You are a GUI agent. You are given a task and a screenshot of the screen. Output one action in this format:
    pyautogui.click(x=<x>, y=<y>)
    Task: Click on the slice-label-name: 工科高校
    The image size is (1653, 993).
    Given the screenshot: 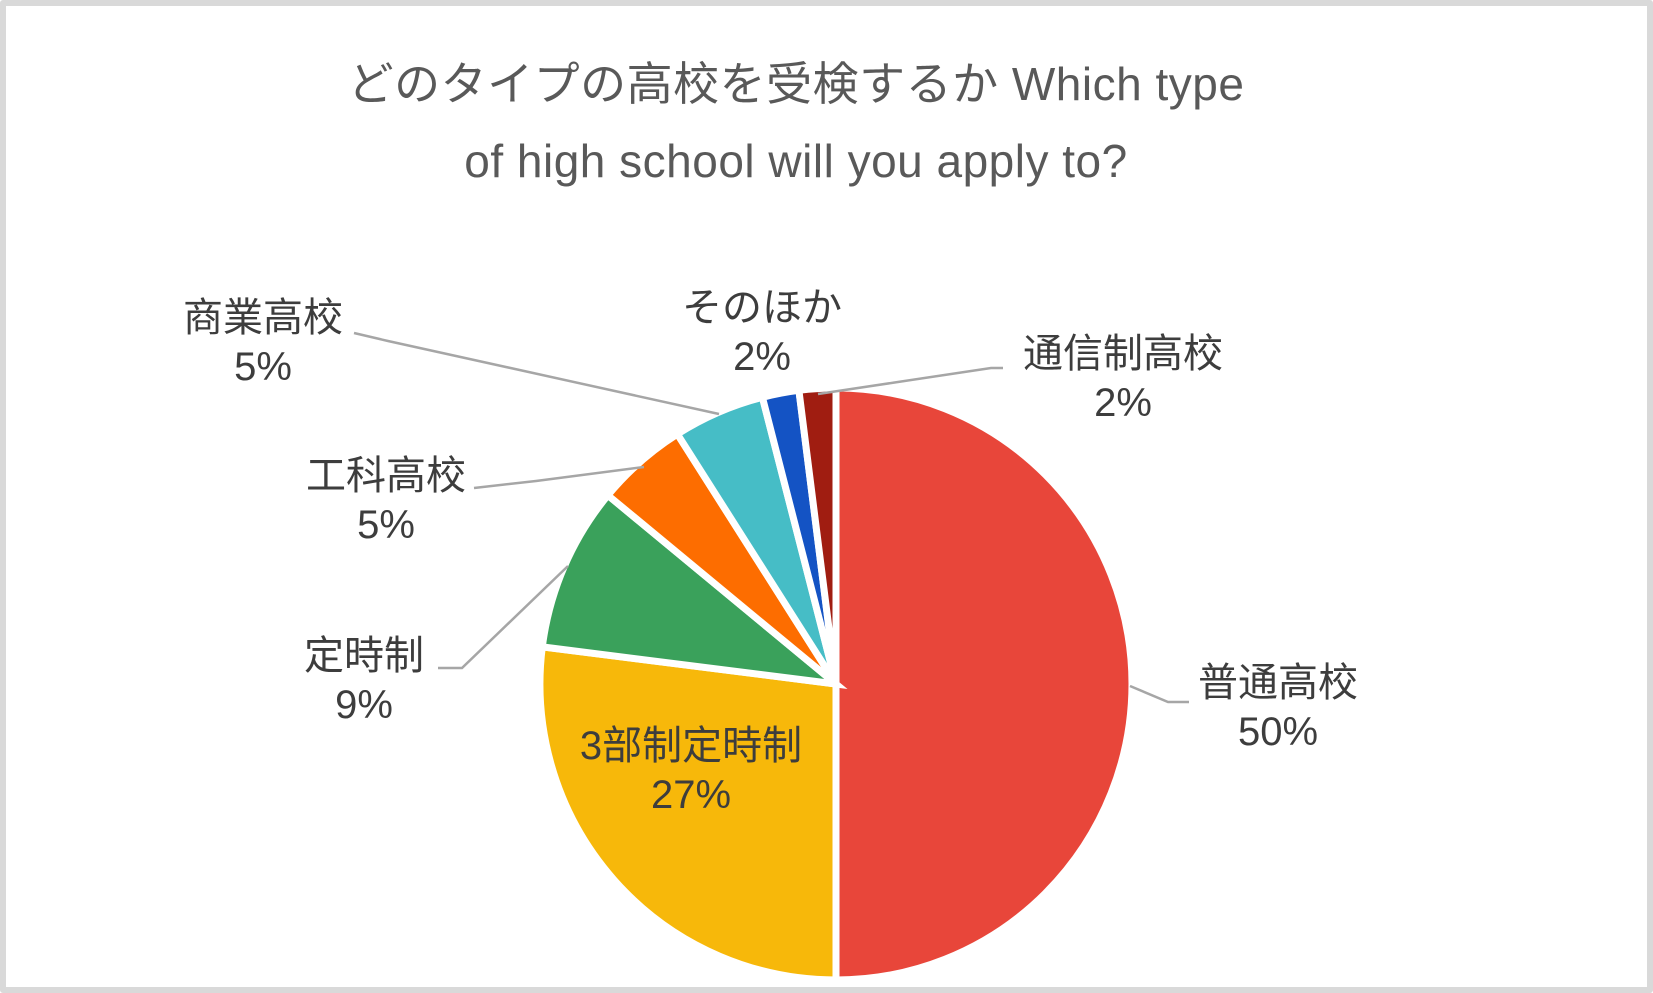 What is the action you would take?
    pyautogui.click(x=386, y=476)
    